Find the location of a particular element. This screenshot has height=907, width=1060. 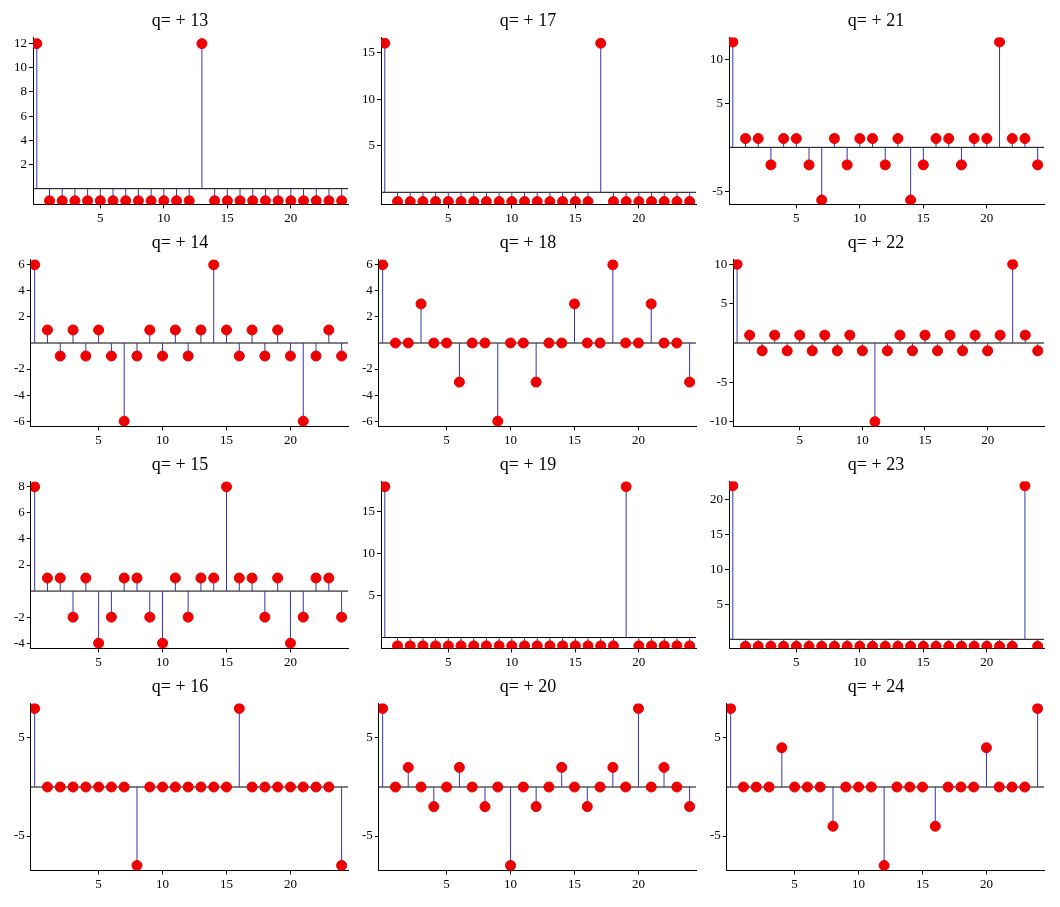

chart-title: q= + 20 is located at coordinates (528, 685).